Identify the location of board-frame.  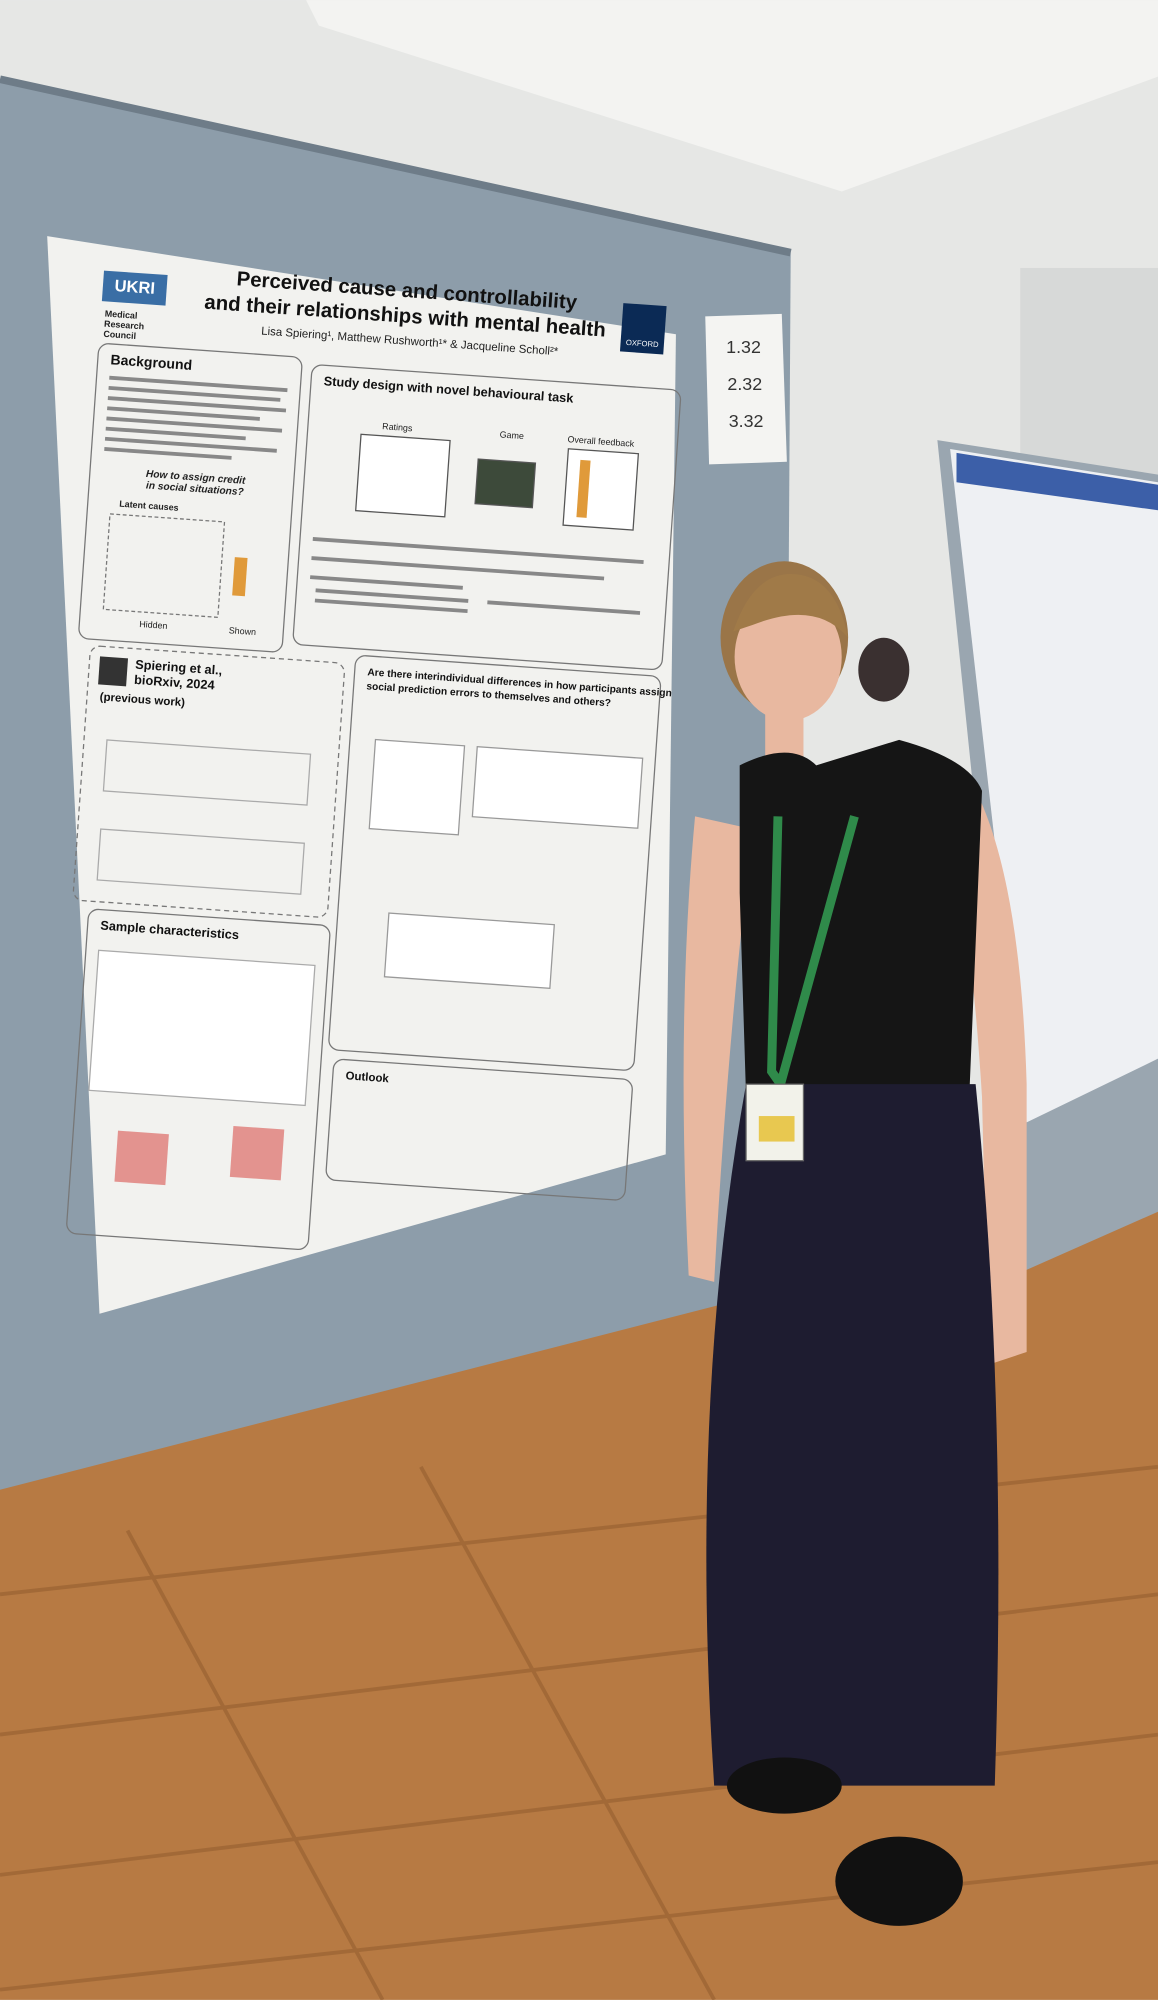
(396, 166).